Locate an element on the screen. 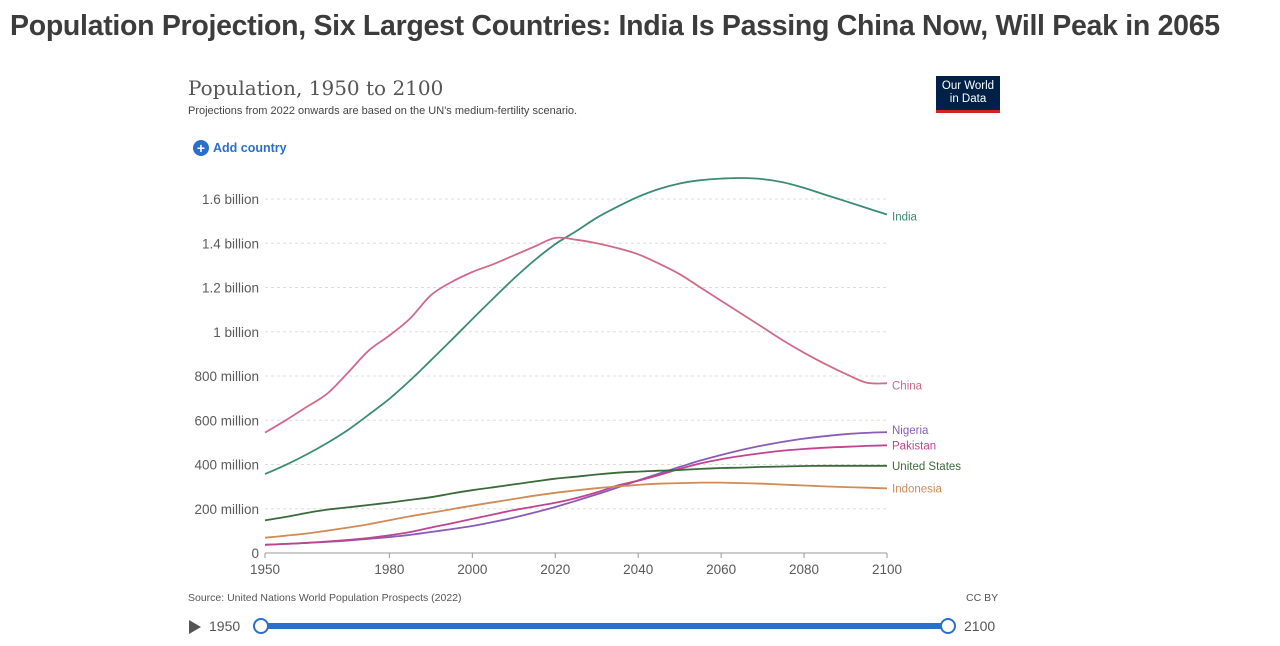 The height and width of the screenshot is (646, 1280). y-tick-label: 800 million is located at coordinates (226, 376).